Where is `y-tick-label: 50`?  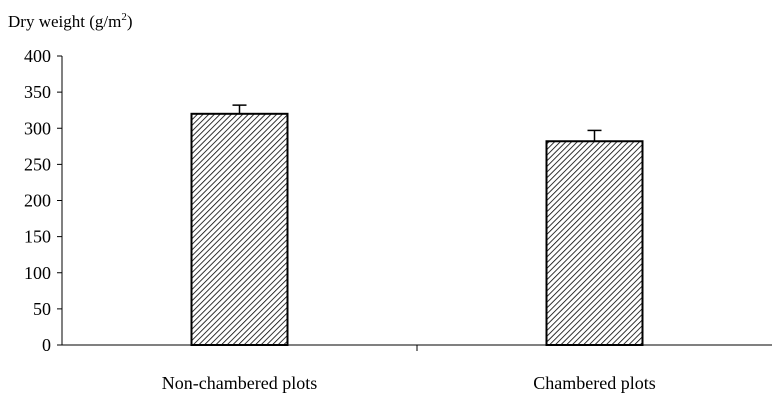 y-tick-label: 50 is located at coordinates (42, 309).